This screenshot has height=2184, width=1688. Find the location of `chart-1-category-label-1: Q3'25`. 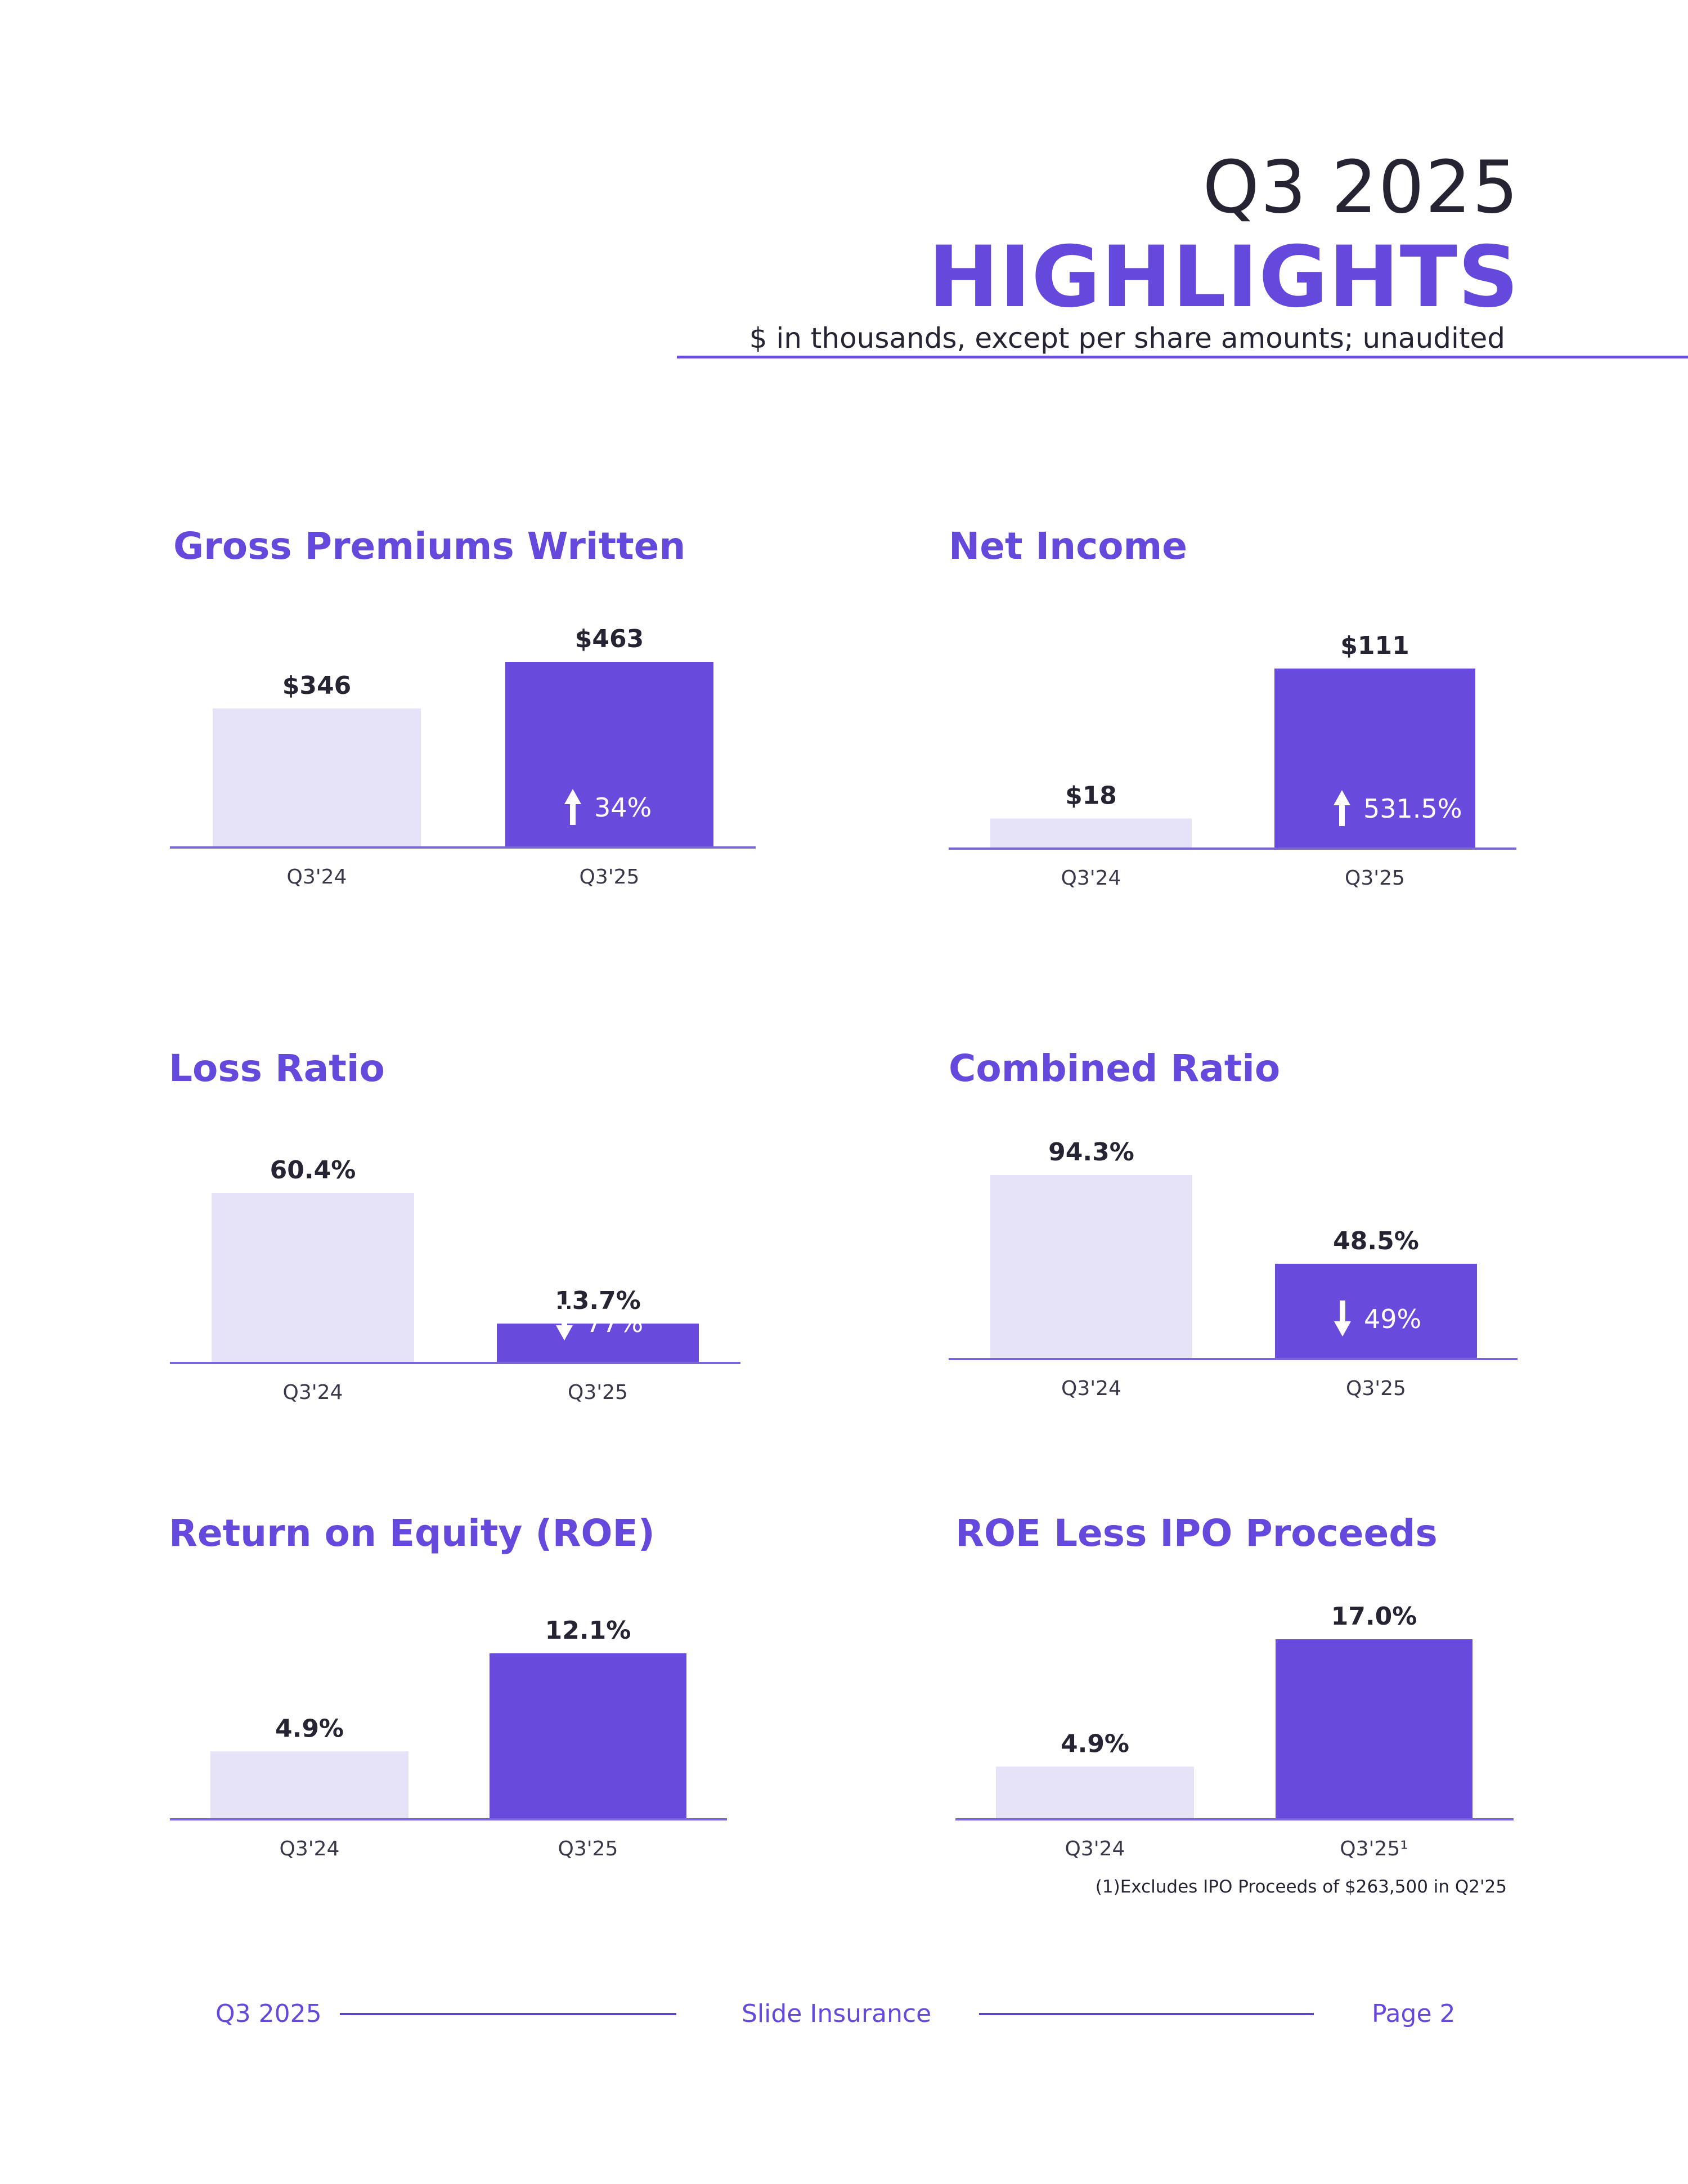

chart-1-category-label-1: Q3'25 is located at coordinates (1375, 879).